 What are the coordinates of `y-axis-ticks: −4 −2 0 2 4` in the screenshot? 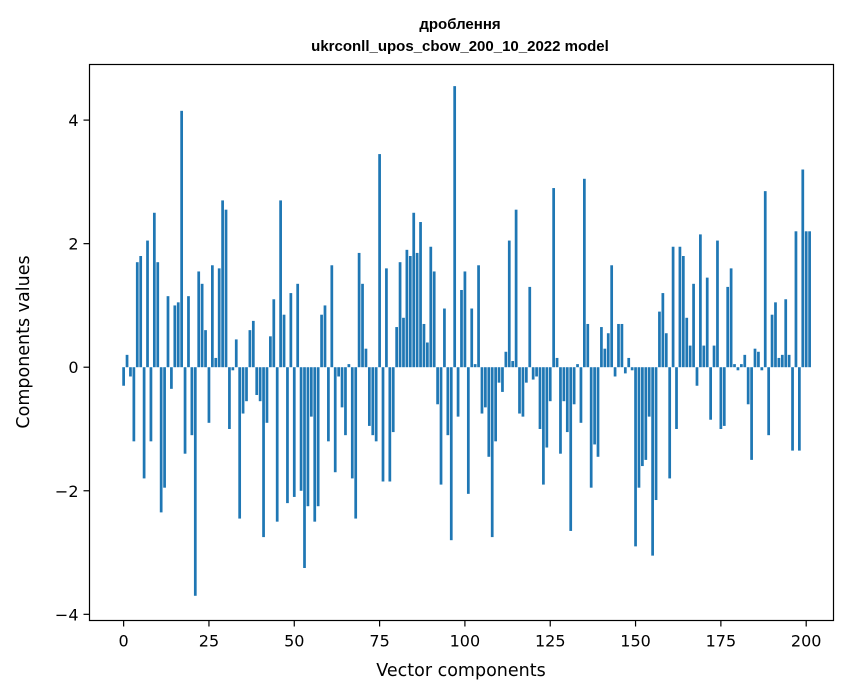 It's located at (72, 367).